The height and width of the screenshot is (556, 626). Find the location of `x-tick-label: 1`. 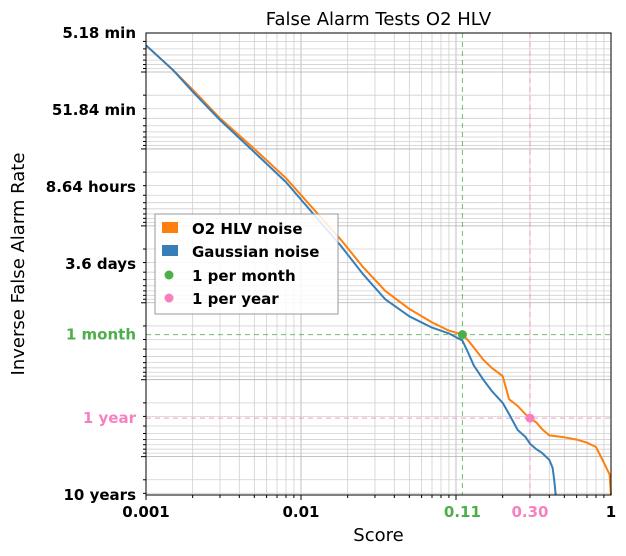

x-tick-label: 1 is located at coordinates (611, 512).